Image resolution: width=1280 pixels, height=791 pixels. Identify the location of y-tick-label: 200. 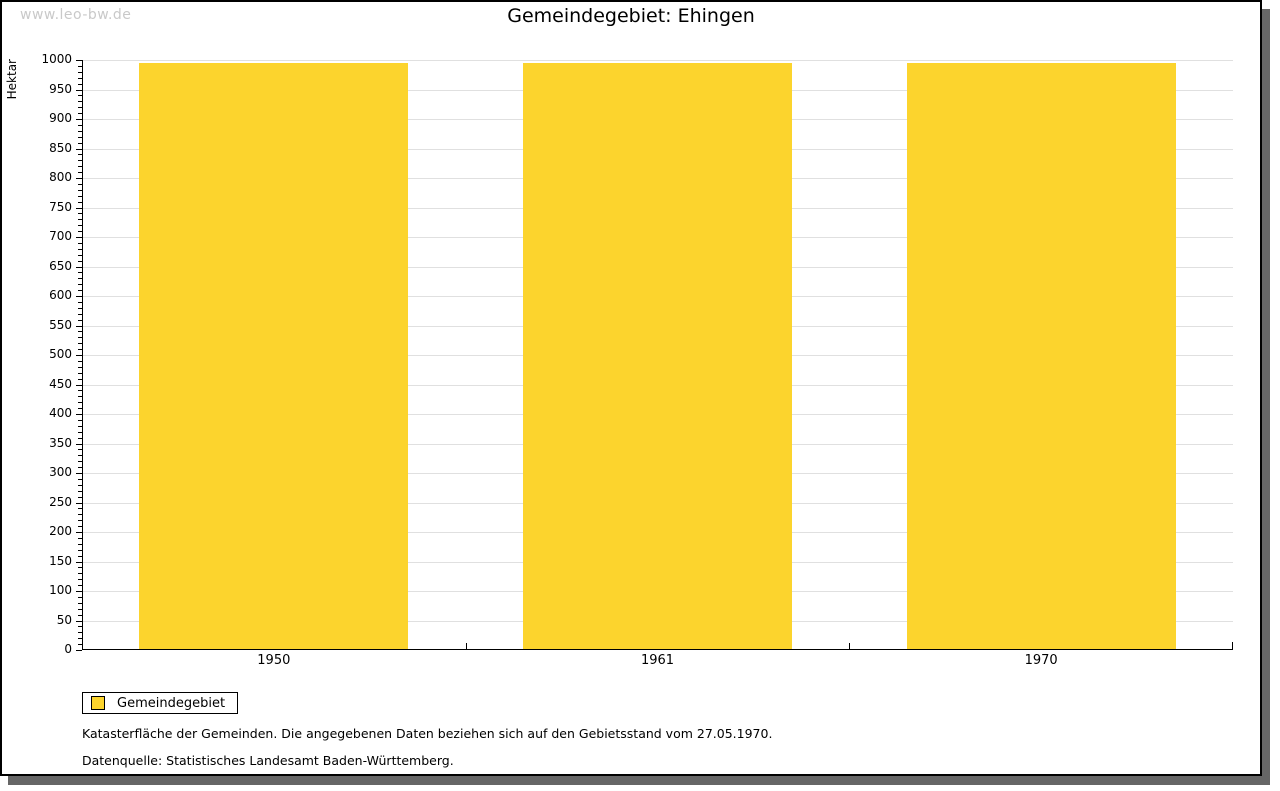
(60, 531).